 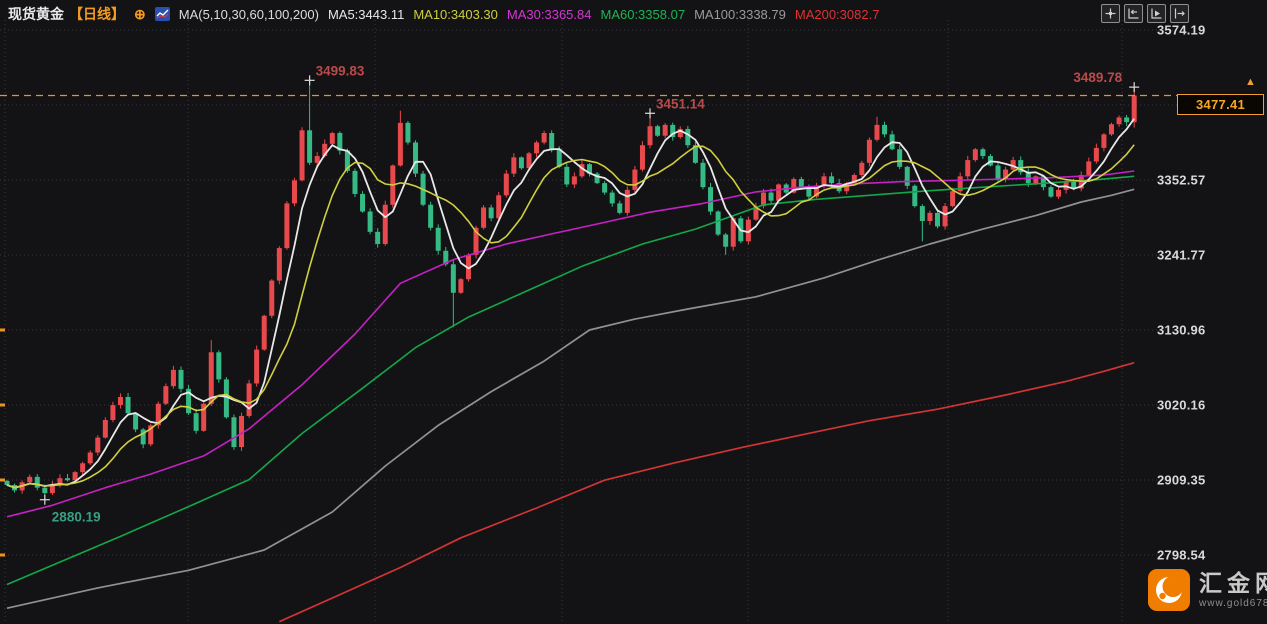 I want to click on ma5-value: MA5:3443.11, so click(x=366, y=14).